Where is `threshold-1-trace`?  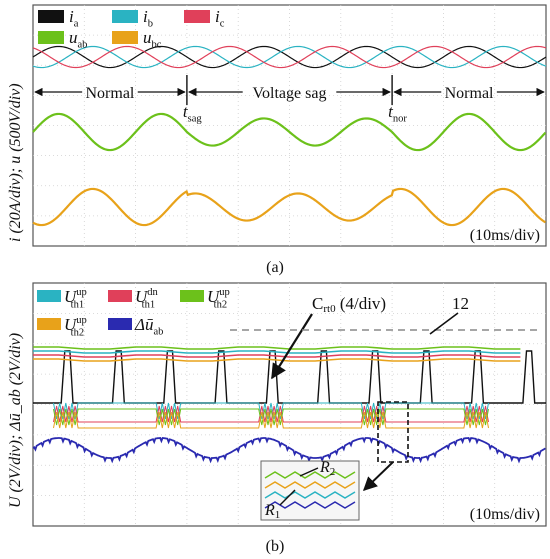
threshold-1-trace is located at coordinates (277, 356).